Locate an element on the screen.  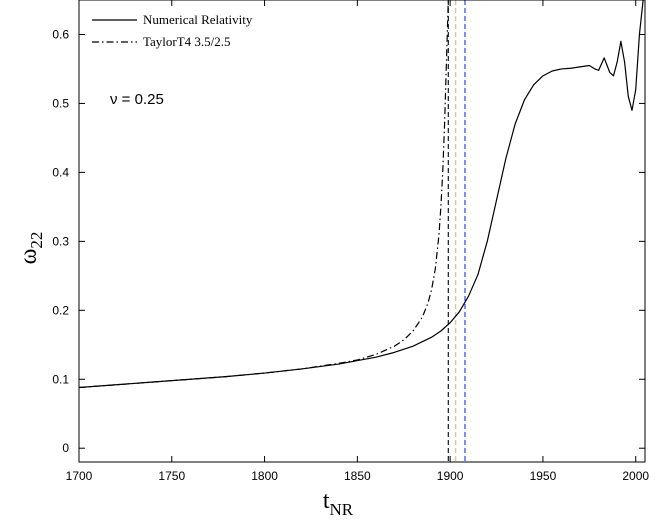
y-tick-label-4: 0.4 is located at coordinates (60, 172).